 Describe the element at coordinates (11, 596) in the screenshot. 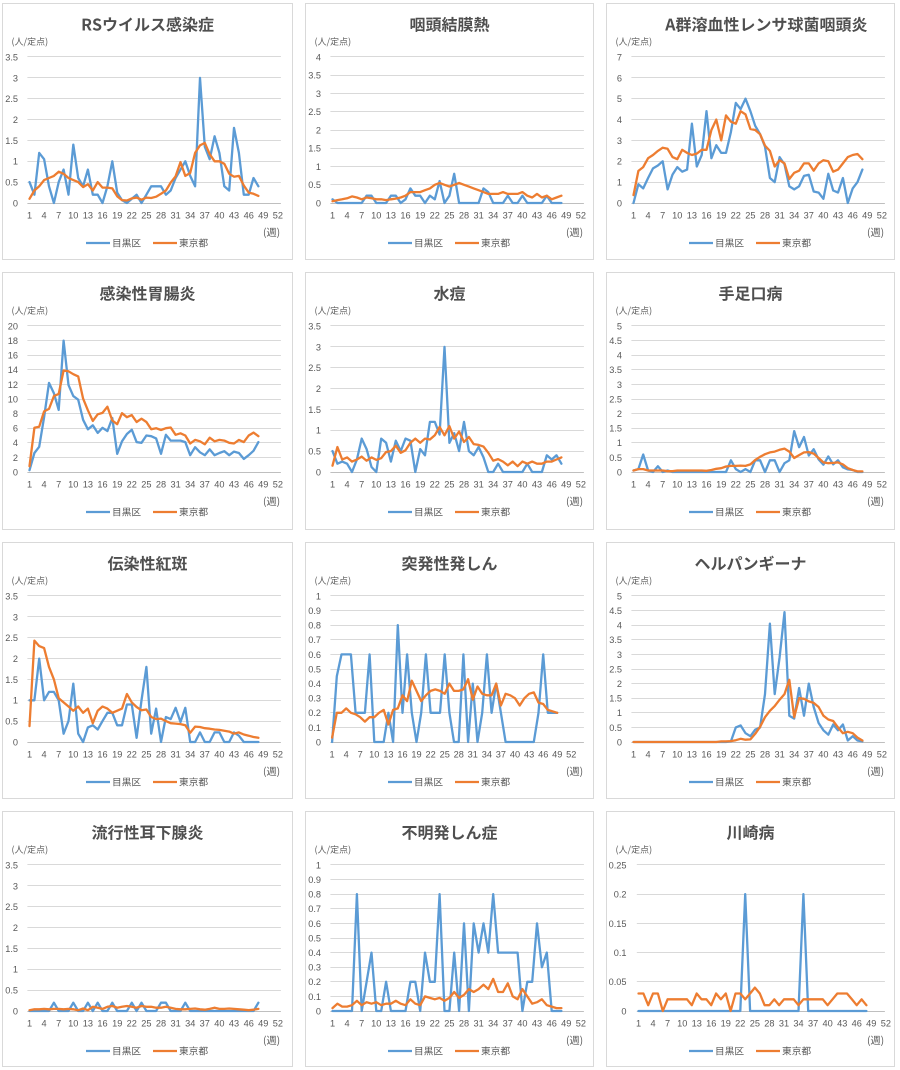

I see `svg-text: 3.5` at that location.